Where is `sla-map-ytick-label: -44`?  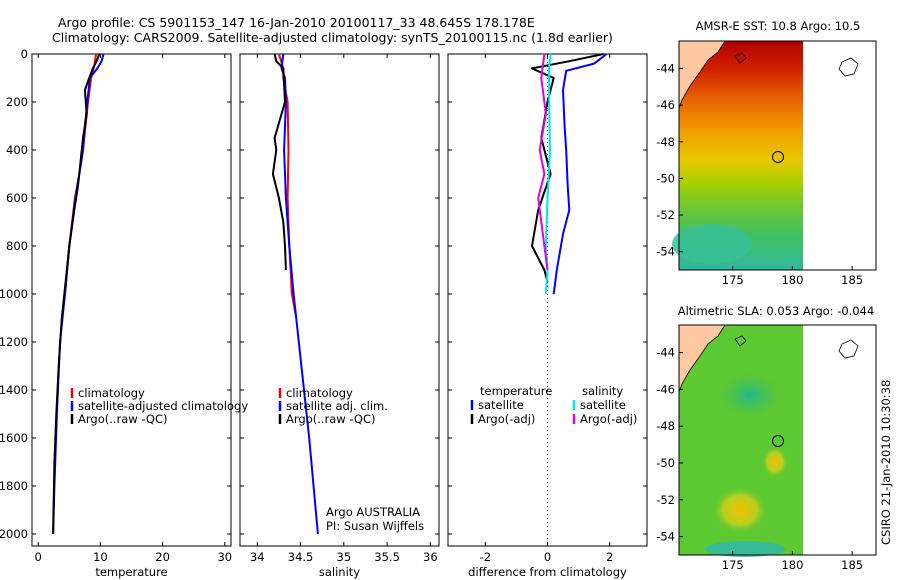 sla-map-ytick-label: -44 is located at coordinates (665, 353).